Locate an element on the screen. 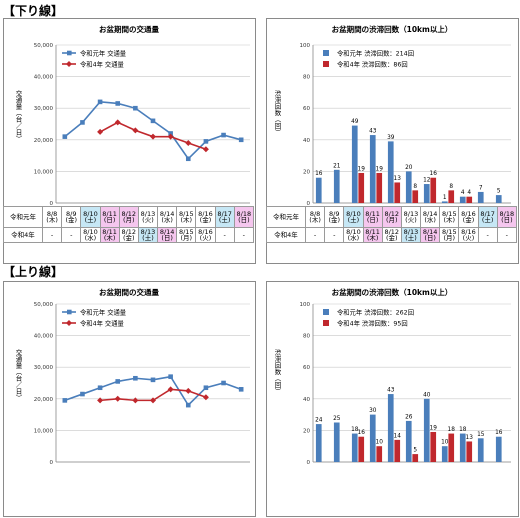  data-label: 12 is located at coordinates (427, 181).